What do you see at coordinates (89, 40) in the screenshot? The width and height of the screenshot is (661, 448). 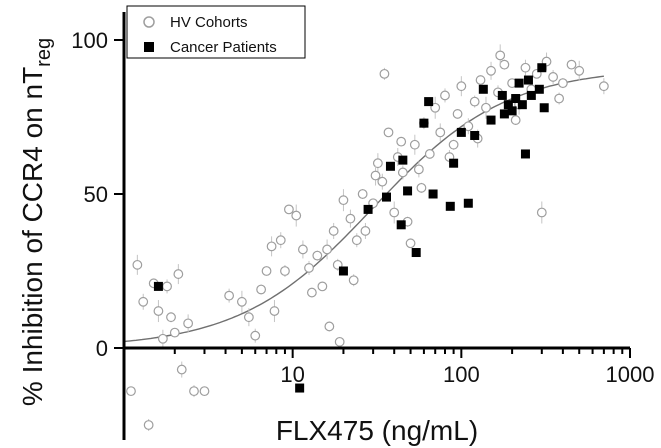 I see `y-tick-label: 100` at bounding box center [89, 40].